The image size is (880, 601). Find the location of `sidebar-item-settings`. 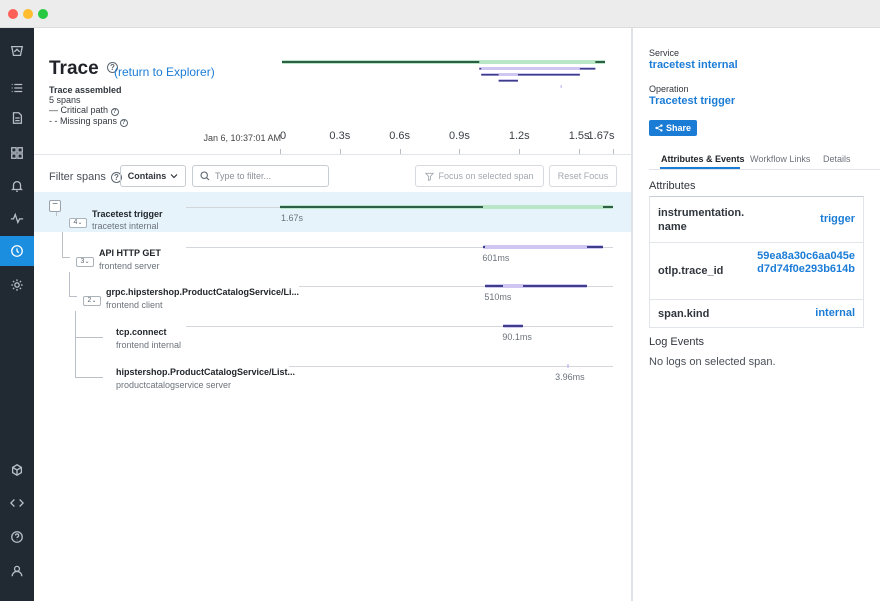

sidebar-item-settings is located at coordinates (17, 285).